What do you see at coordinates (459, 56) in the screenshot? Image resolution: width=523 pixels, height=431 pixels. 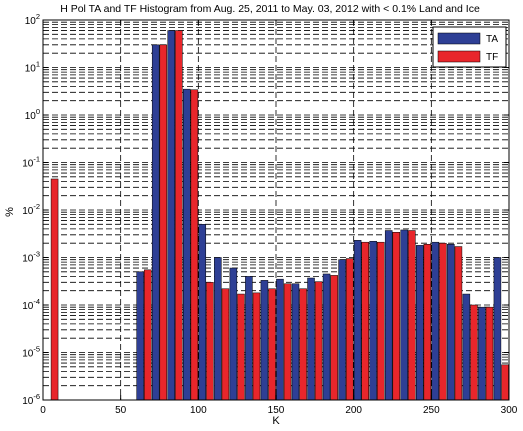 I see `legend-swatch-tf` at bounding box center [459, 56].